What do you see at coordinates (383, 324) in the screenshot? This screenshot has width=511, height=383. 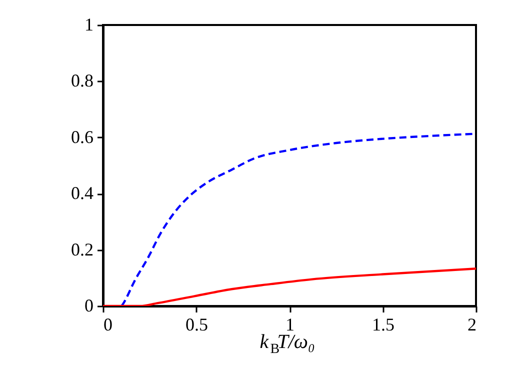 I see `x-tick-label: 1.5` at bounding box center [383, 324].